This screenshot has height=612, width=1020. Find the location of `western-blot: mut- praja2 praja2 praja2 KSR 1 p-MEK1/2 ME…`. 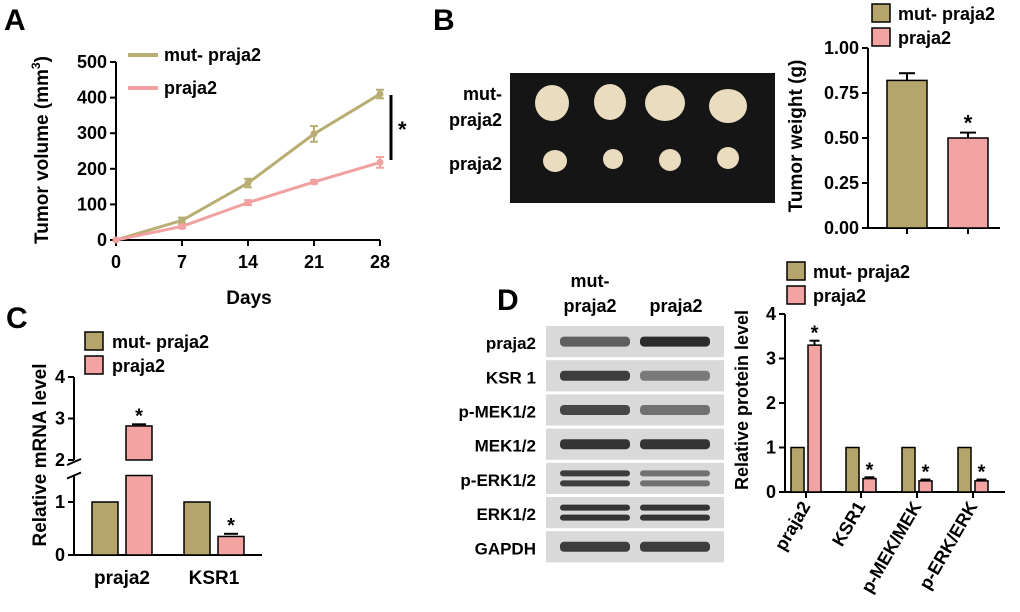

western-blot: mut- praja2 praja2 praja2 KSR 1 p-MEK1/2 ME… is located at coordinates (591, 417).